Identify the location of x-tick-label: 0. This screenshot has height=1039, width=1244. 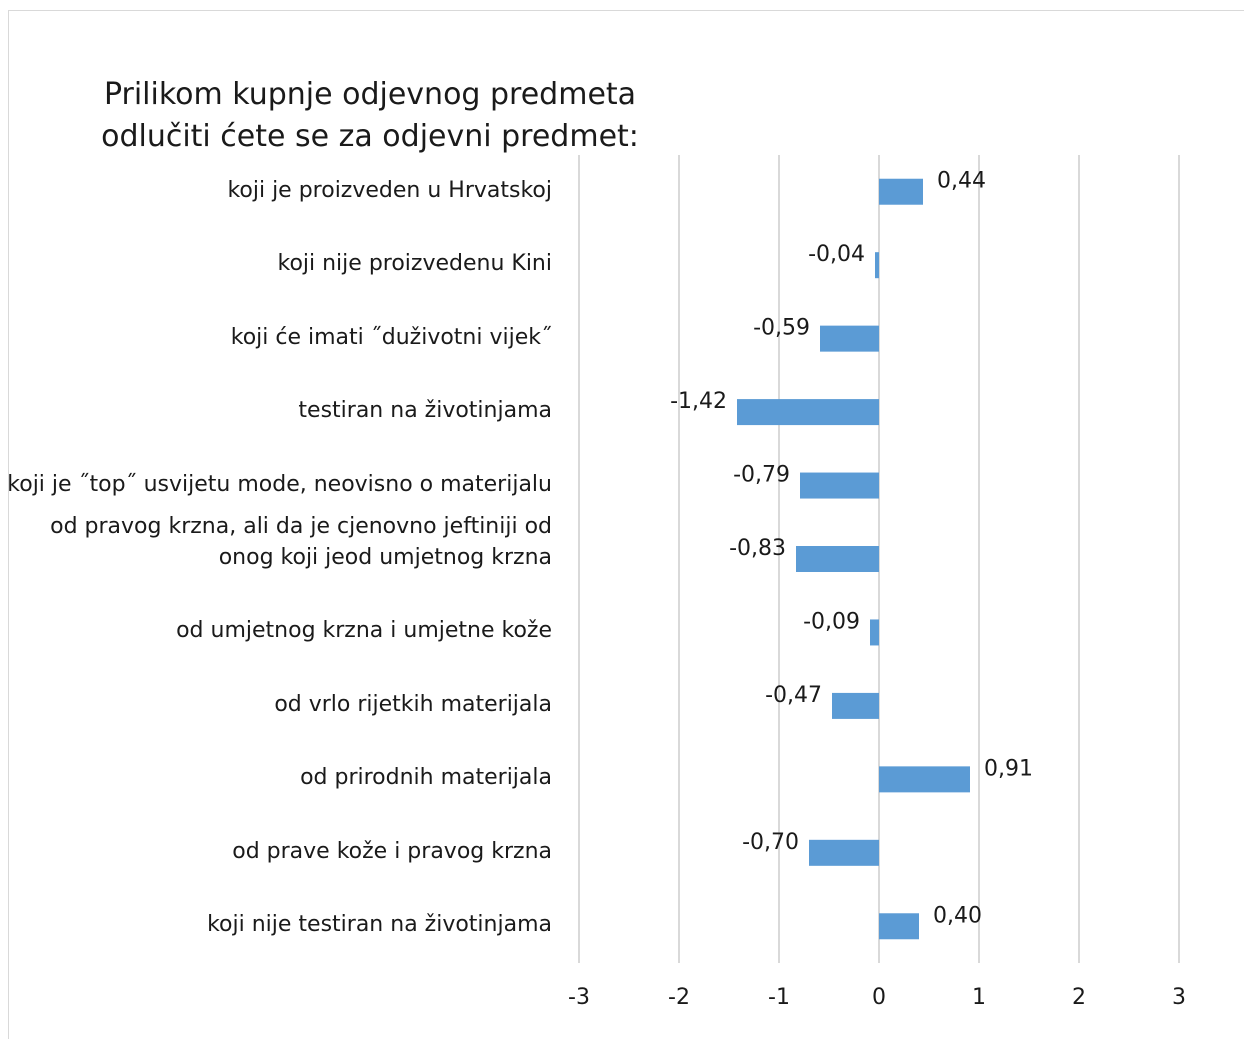
(879, 997).